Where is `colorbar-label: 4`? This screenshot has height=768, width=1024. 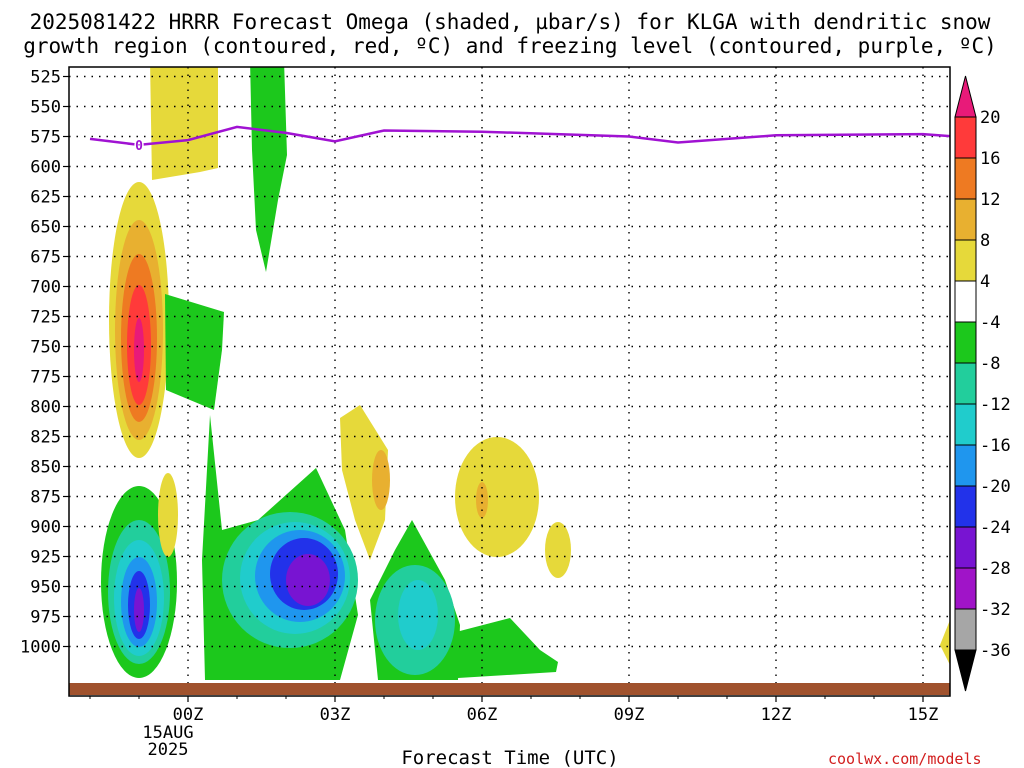 colorbar-label: 4 is located at coordinates (985, 282).